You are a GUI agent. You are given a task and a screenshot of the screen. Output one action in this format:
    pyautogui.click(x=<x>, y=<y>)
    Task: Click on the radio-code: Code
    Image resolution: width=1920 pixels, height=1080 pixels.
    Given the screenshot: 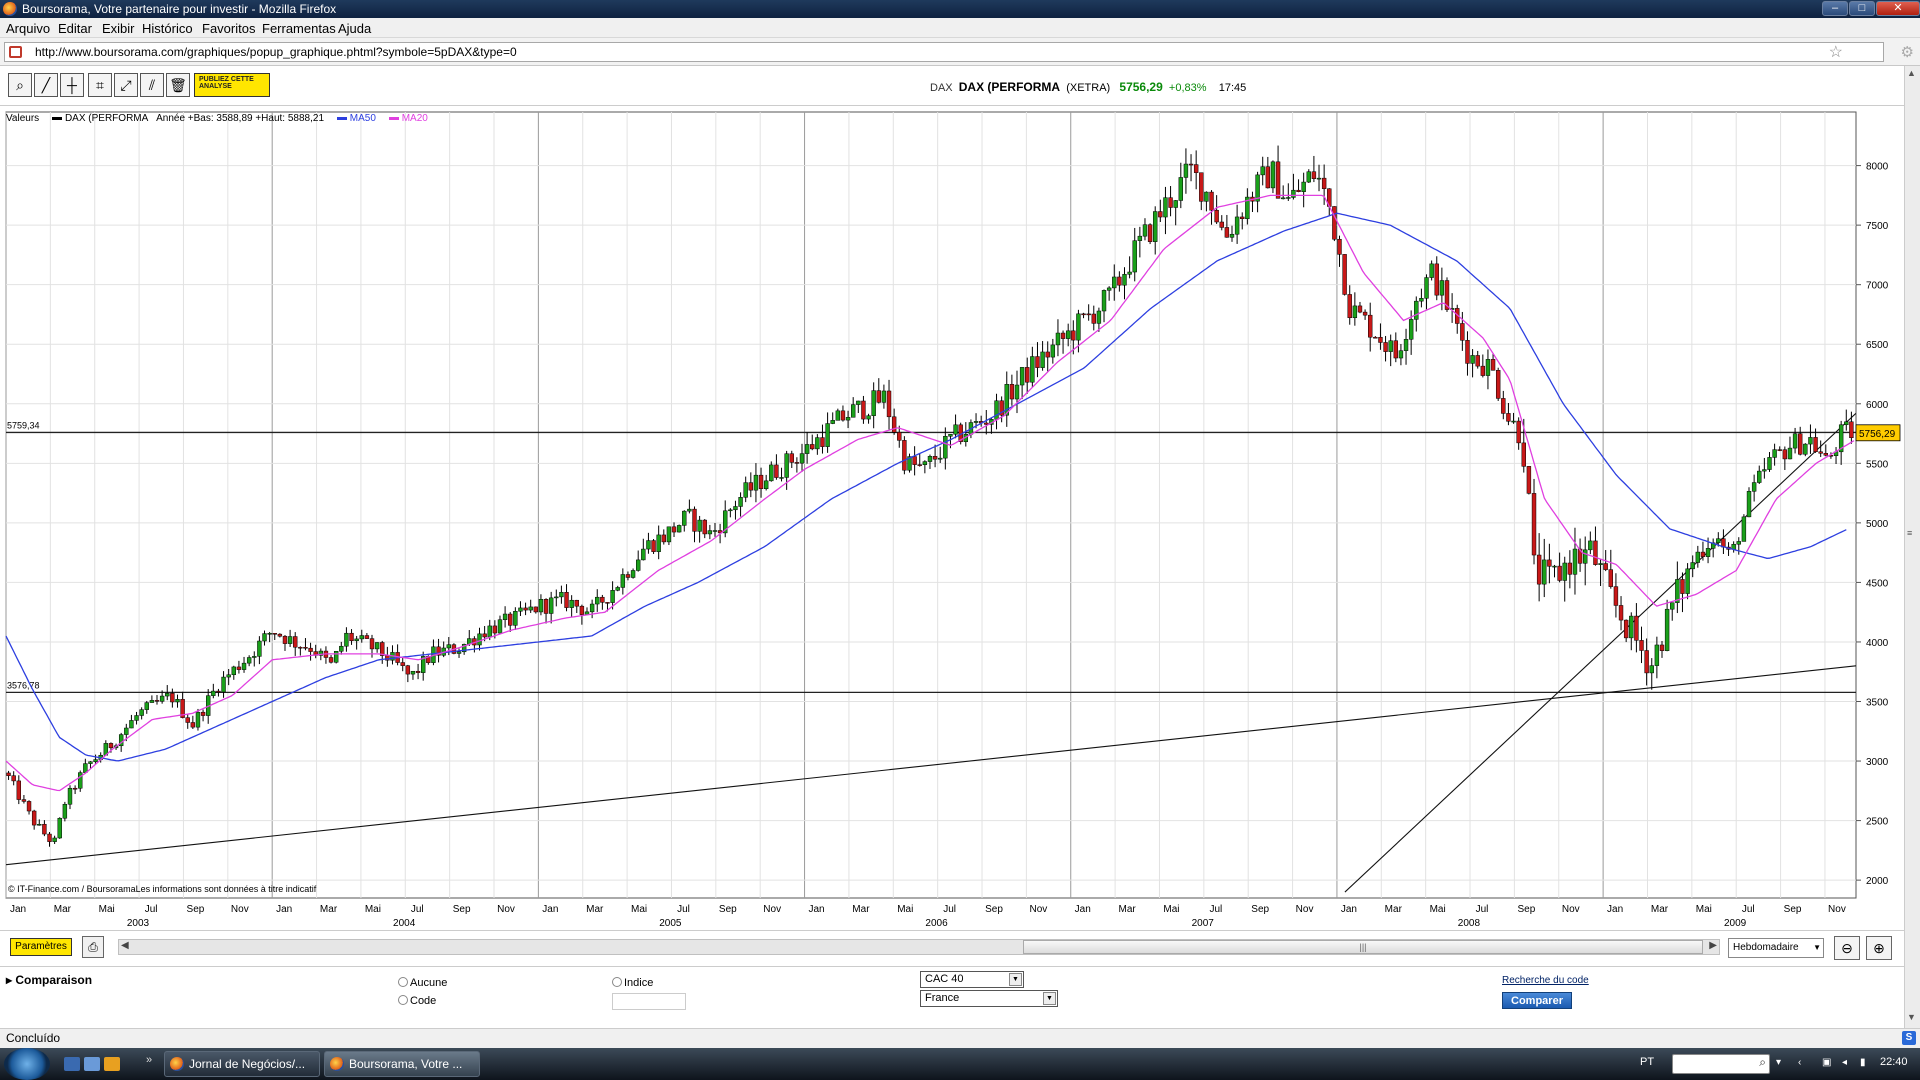 What is the action you would take?
    pyautogui.click(x=417, y=1001)
    